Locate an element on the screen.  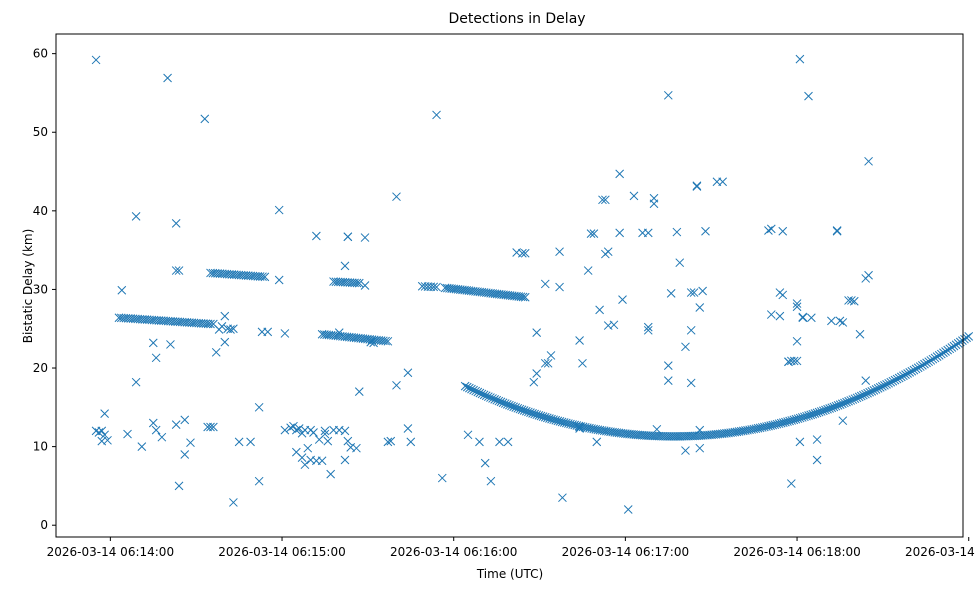
y-tick-label: 30 is located at coordinates (40, 289).